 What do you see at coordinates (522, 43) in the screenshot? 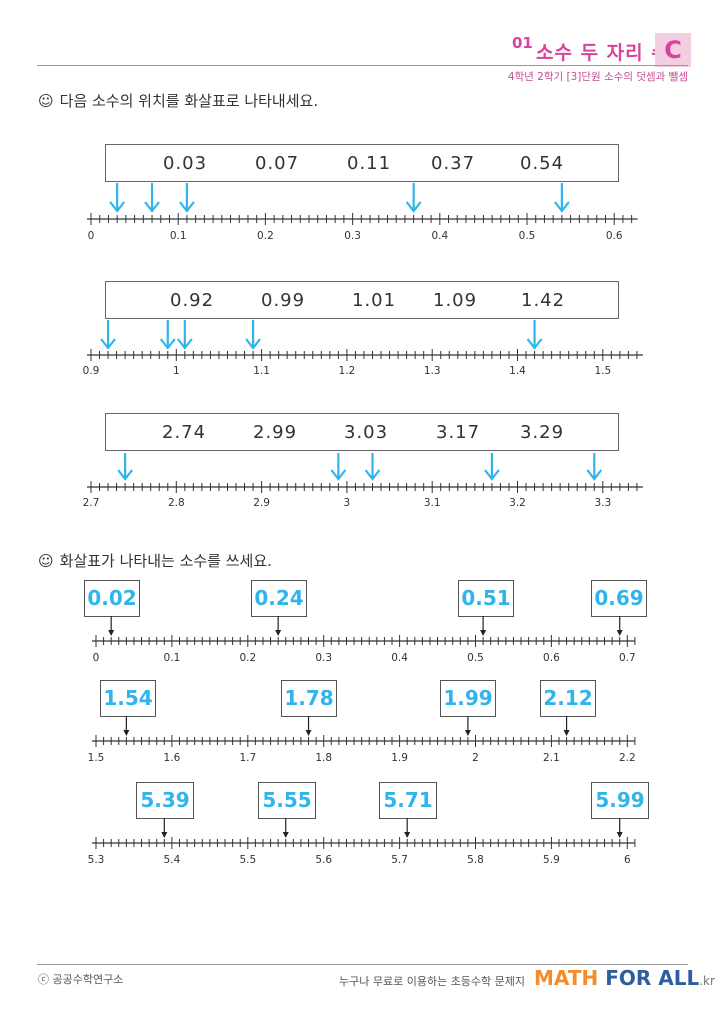
I see `worksheet-number: 01` at bounding box center [522, 43].